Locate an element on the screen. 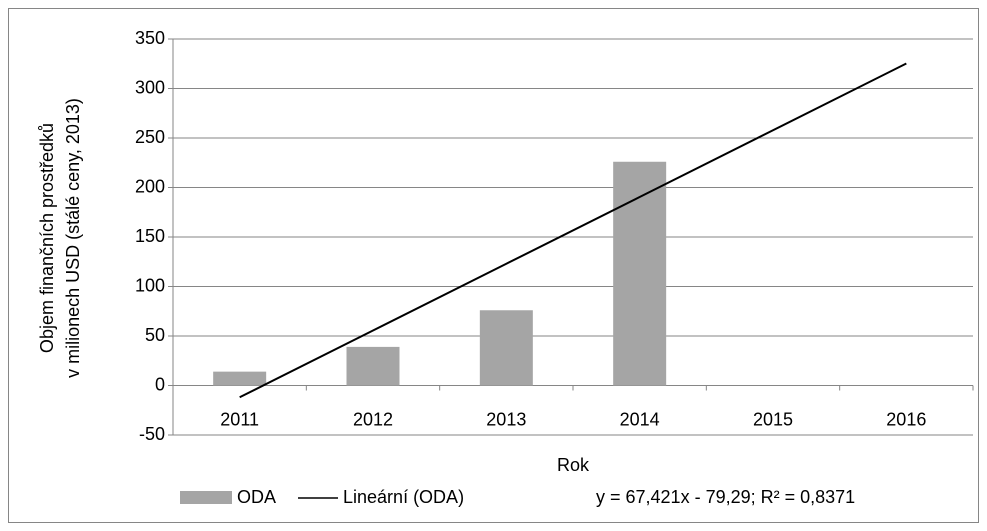  y-tick-label: 50 is located at coordinates (155, 335).